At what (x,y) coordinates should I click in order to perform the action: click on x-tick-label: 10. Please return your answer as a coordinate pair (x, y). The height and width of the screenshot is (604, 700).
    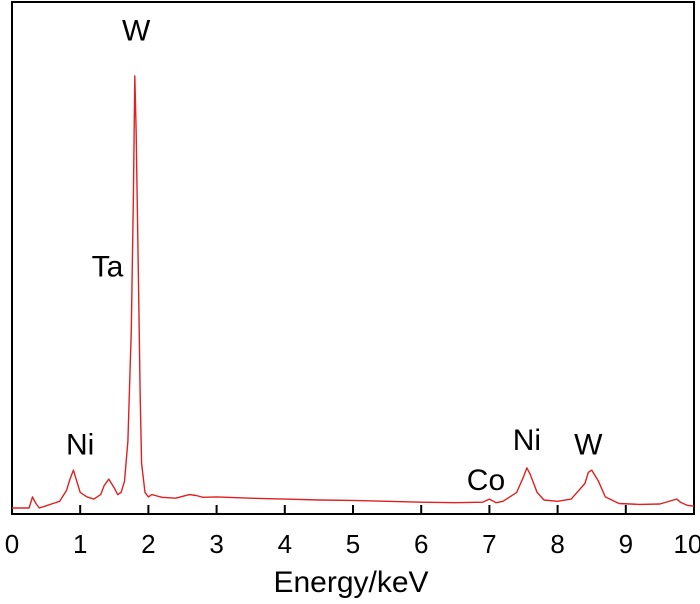
    Looking at the image, I should click on (687, 544).